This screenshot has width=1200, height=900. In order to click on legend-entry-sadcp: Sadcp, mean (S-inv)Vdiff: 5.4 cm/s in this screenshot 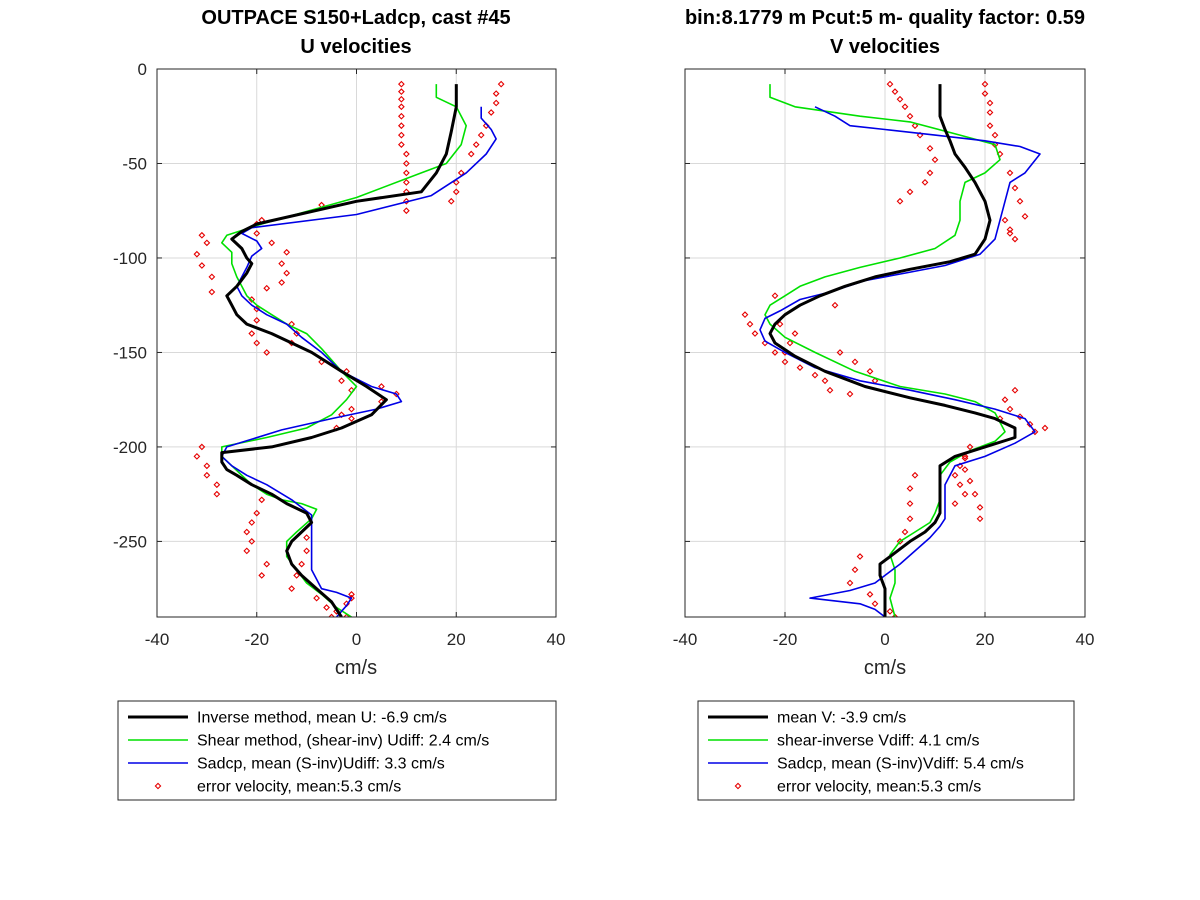, I will do `click(900, 764)`.